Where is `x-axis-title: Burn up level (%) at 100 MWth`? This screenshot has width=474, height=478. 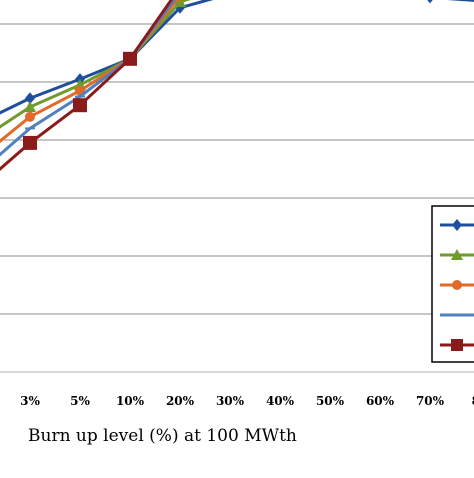
x-axis-title: Burn up level (%) at 100 MWth is located at coordinates (162, 436).